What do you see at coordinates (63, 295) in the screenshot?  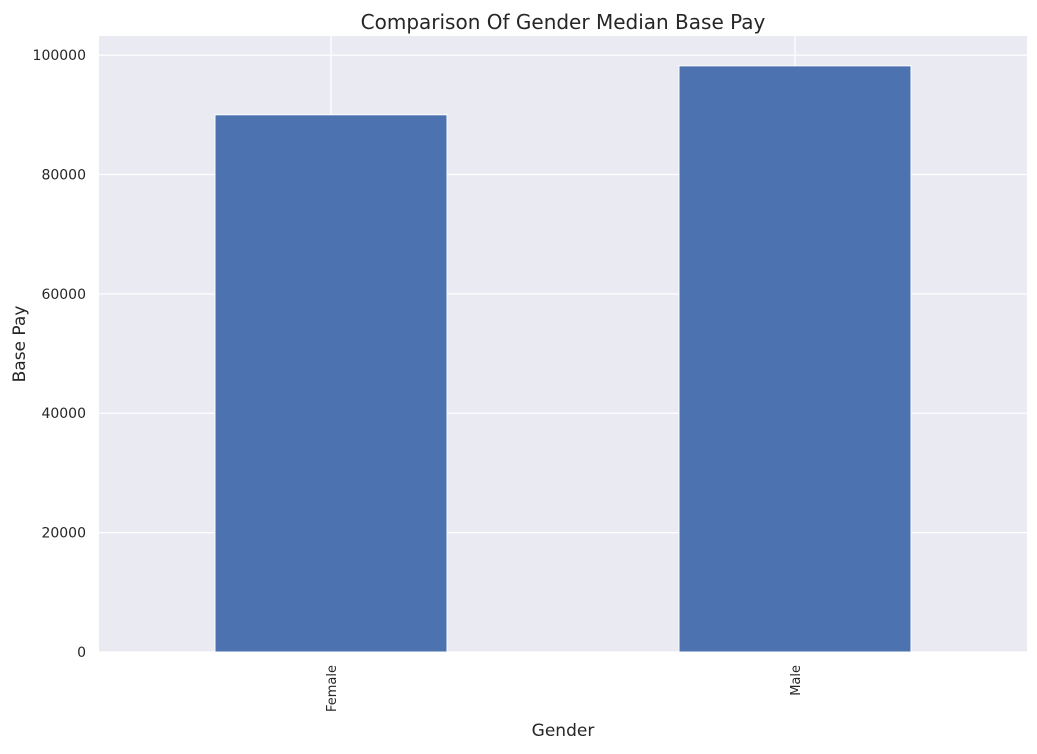 I see `y-tick-label: 60000` at bounding box center [63, 295].